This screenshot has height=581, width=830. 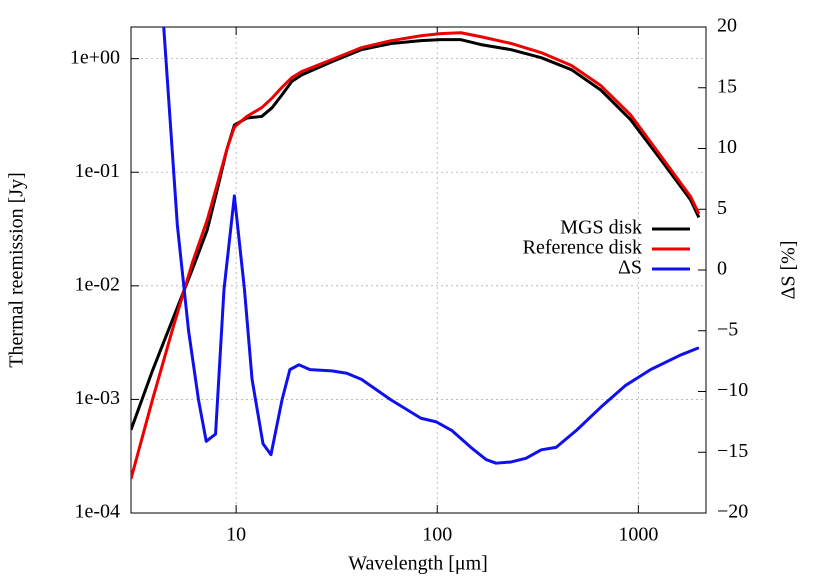 I want to click on y-tick-label: 1e-02, so click(x=97, y=284).